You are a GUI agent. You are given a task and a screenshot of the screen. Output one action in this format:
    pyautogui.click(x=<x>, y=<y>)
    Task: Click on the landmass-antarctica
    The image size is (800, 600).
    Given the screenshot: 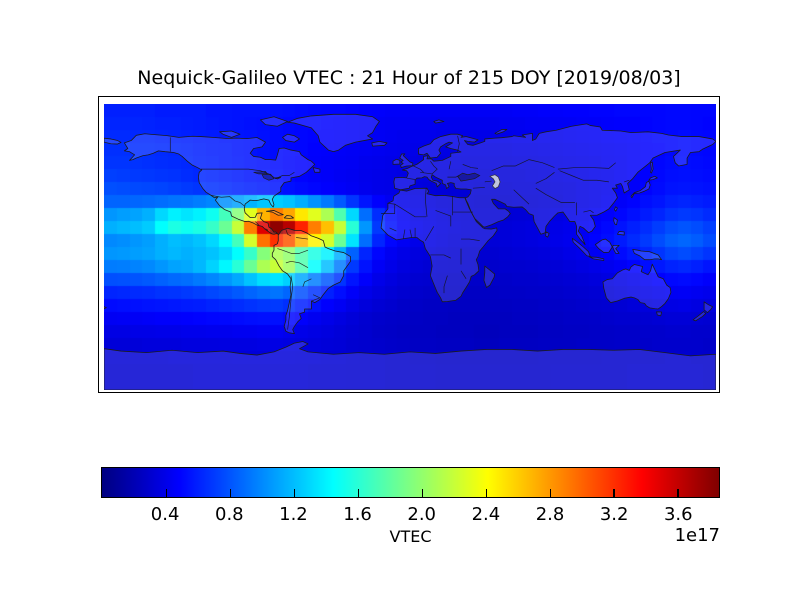 What is the action you would take?
    pyautogui.click(x=410, y=366)
    